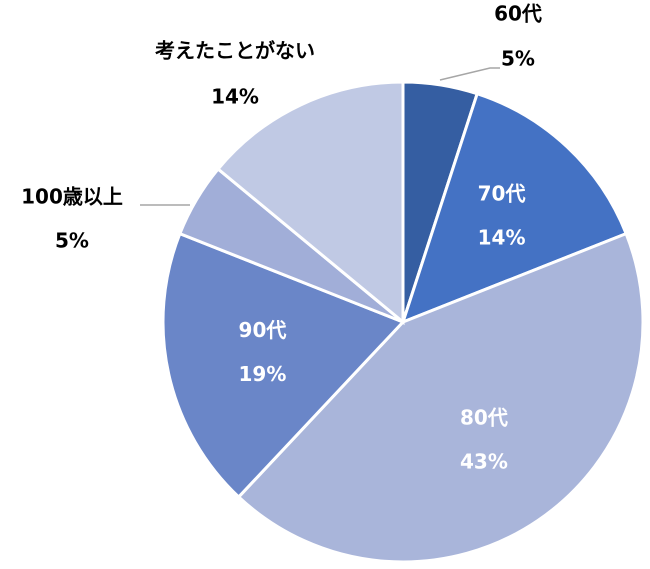  What do you see at coordinates (263, 374) in the screenshot?
I see `slice-value-label: 19%` at bounding box center [263, 374].